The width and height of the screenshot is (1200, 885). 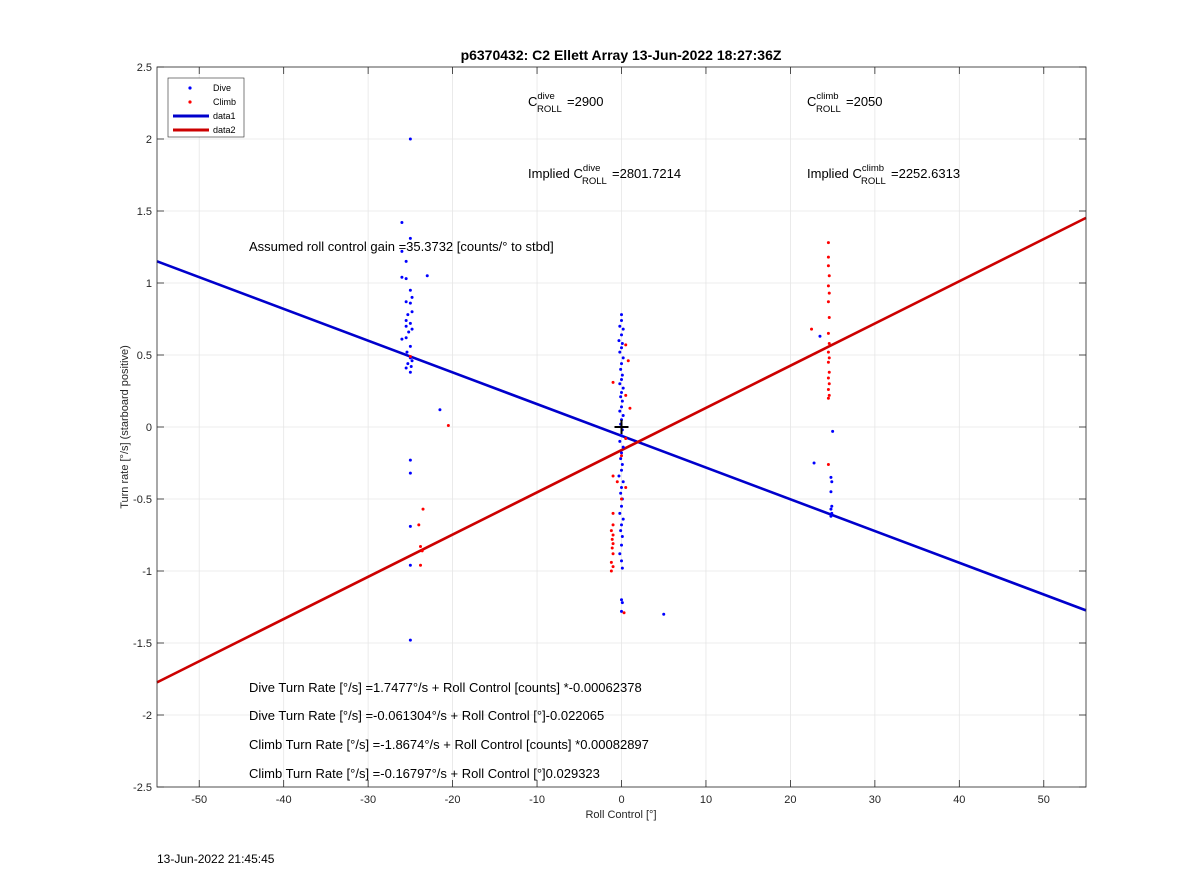 What do you see at coordinates (142, 644) in the screenshot?
I see `y-tick-label: -1.5` at bounding box center [142, 644].